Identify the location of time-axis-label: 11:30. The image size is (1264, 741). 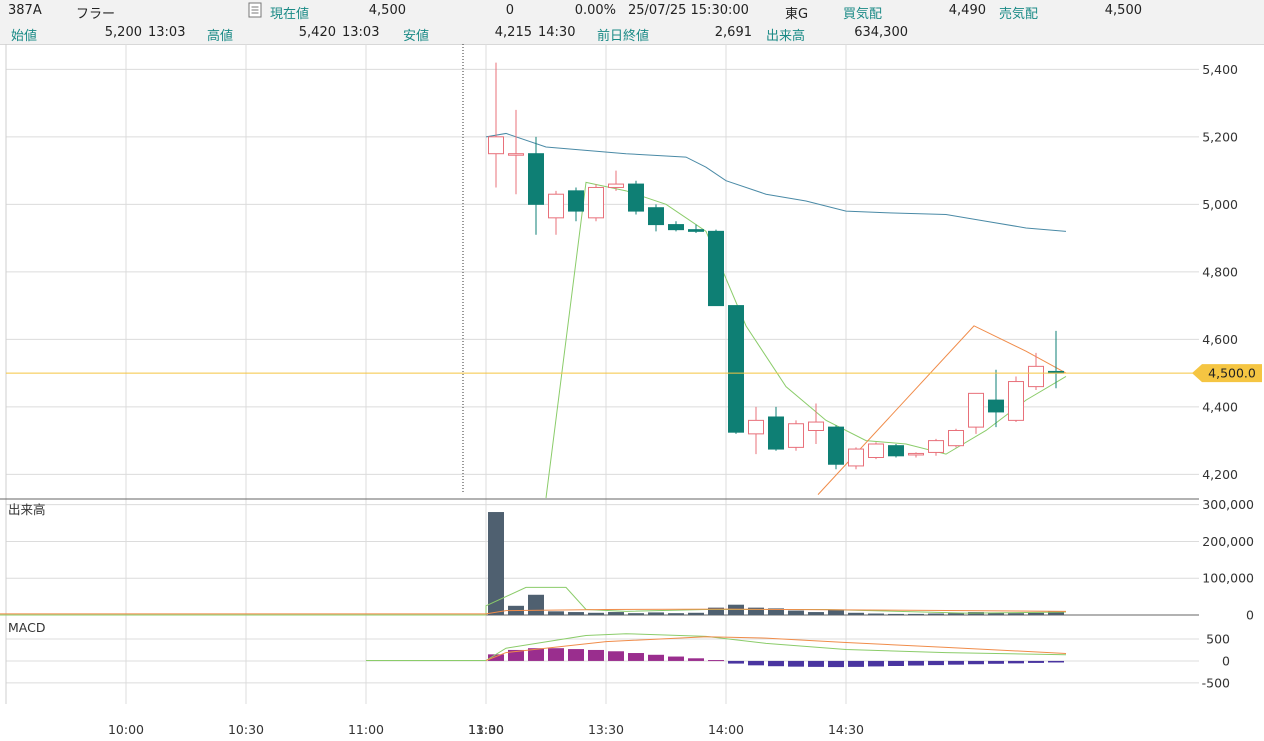
(486, 729).